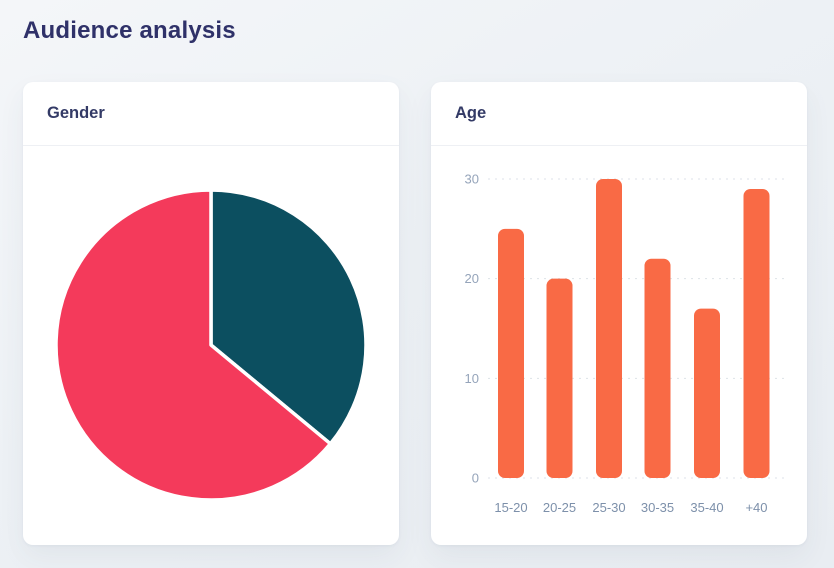 The width and height of the screenshot is (834, 568). I want to click on x-tick-label-35-40: 35-40, so click(706, 507).